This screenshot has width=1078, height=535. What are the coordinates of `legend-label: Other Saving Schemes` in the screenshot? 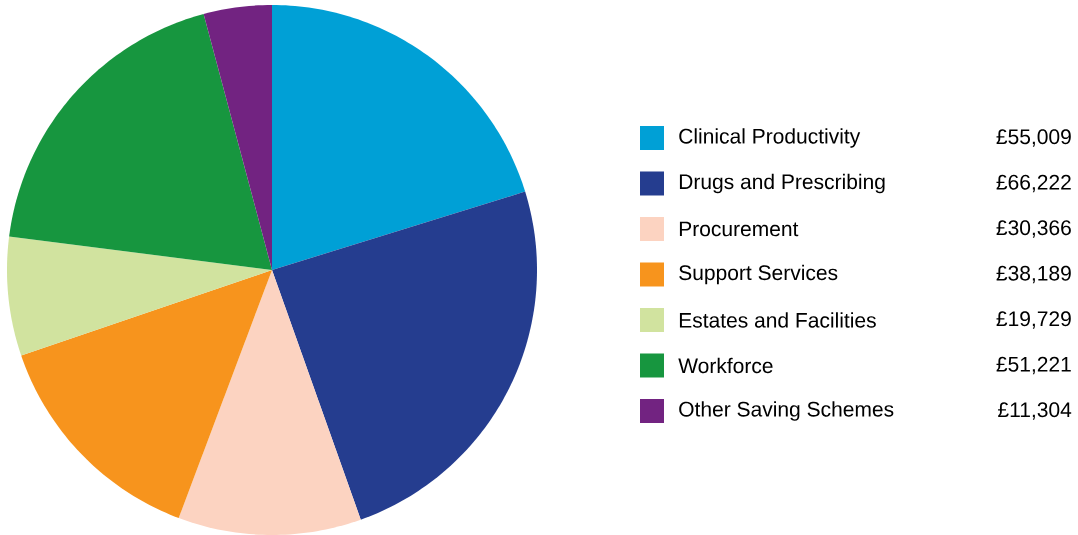 It's located at (786, 411).